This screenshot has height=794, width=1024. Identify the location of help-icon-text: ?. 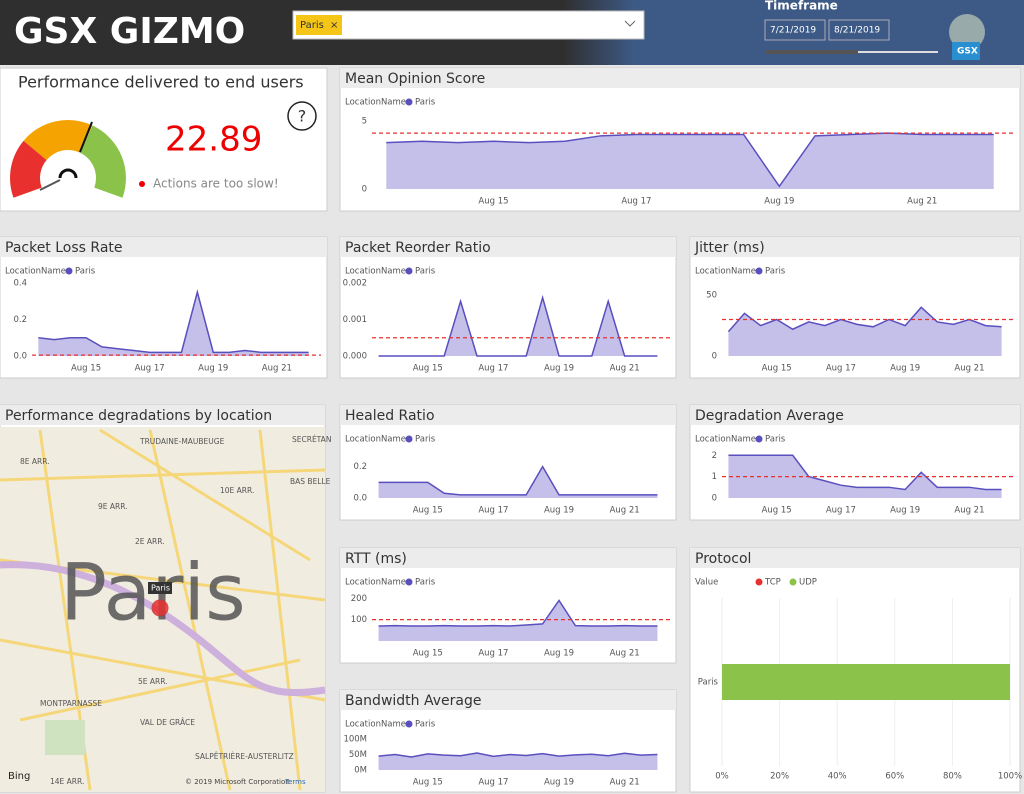
(302, 116).